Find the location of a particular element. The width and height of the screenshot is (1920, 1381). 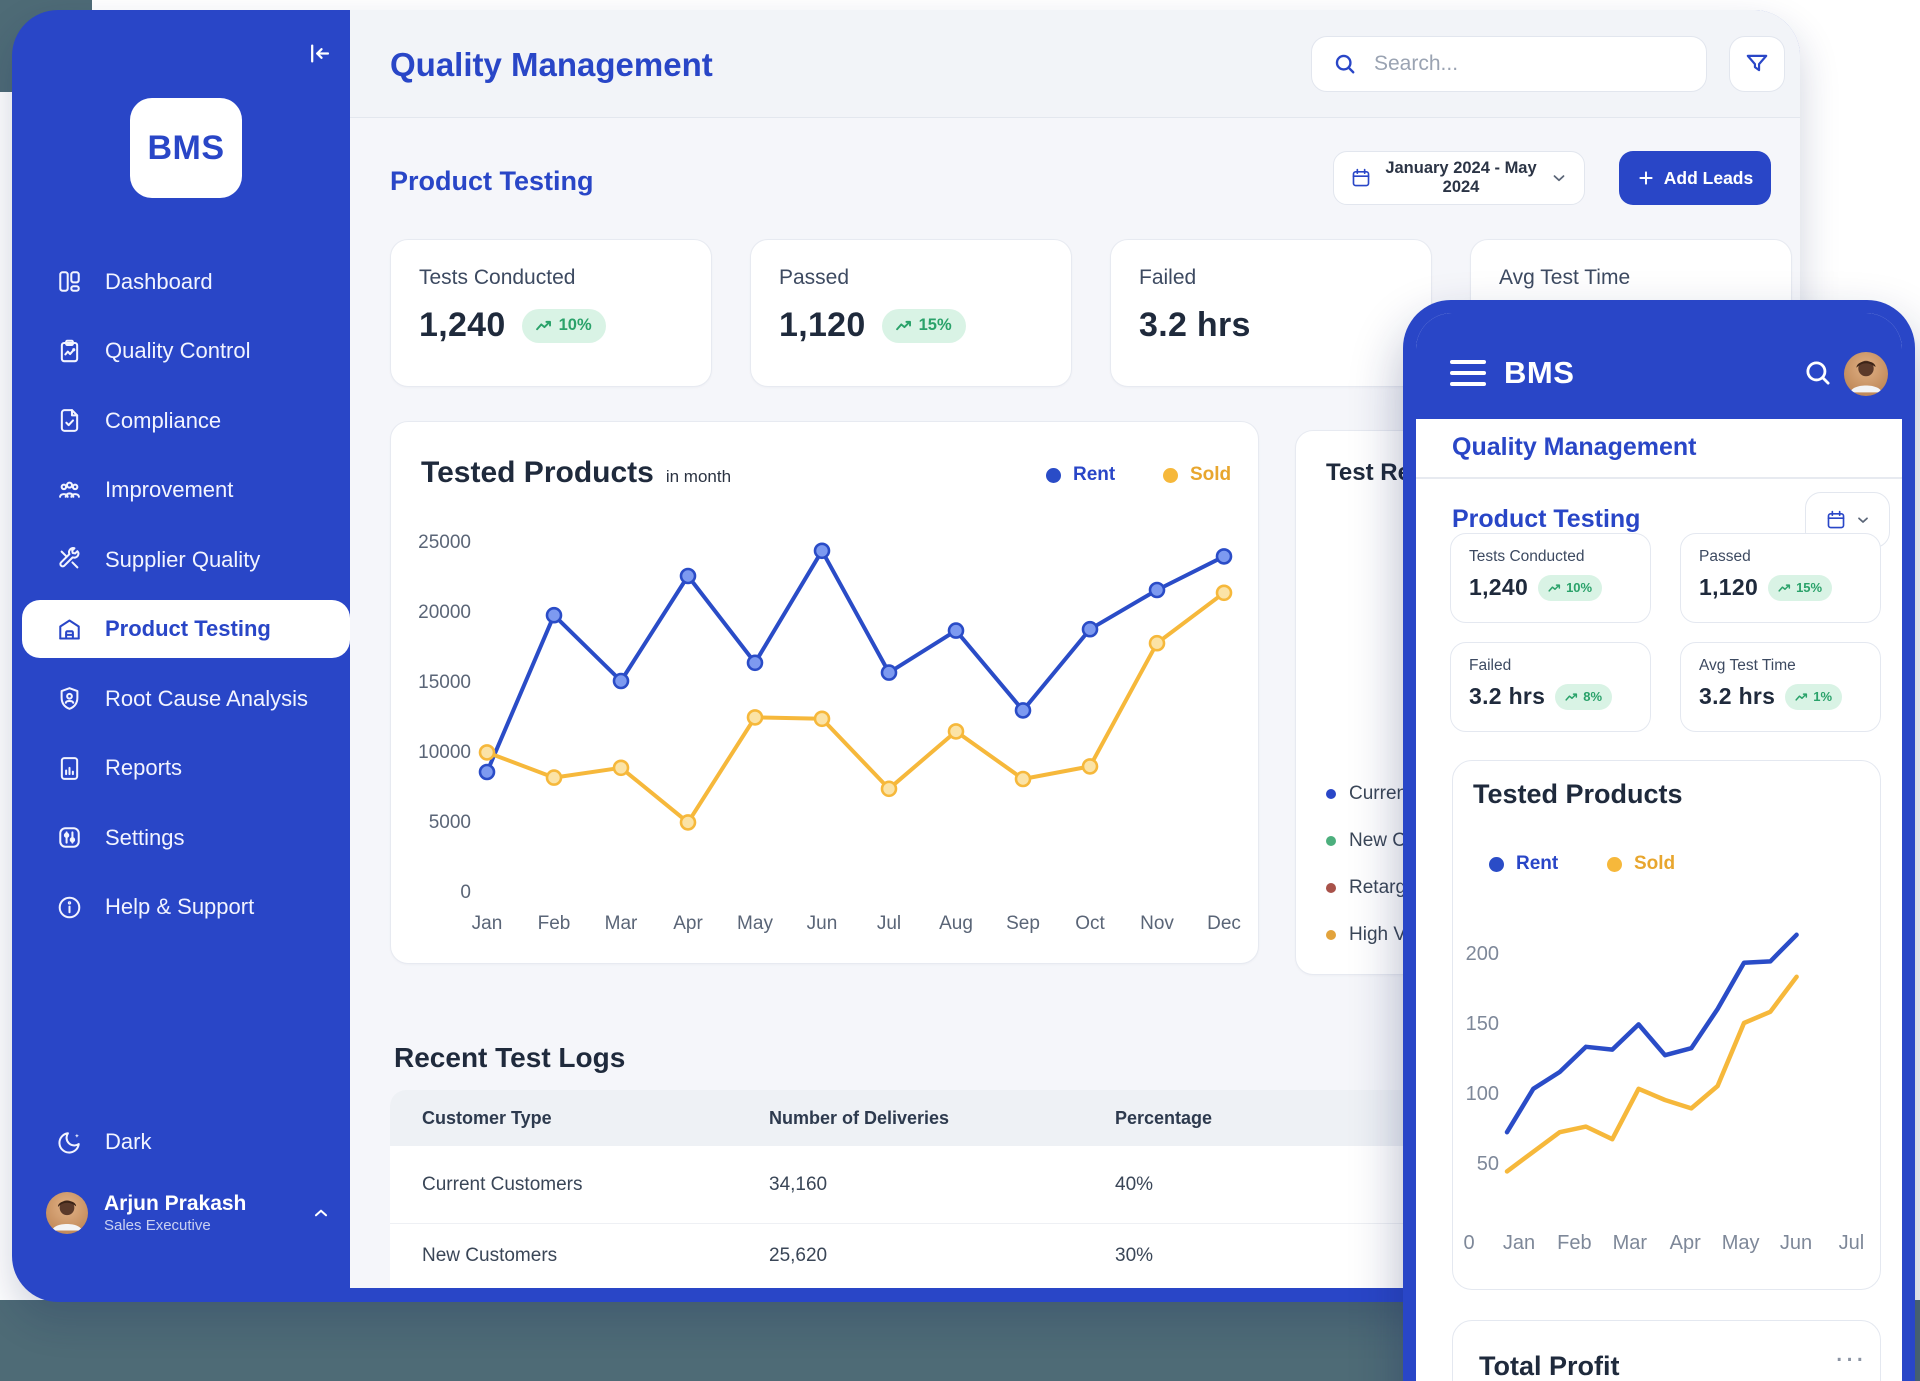

date-range-picker: January 2024 - May 2024 is located at coordinates (1459, 178).